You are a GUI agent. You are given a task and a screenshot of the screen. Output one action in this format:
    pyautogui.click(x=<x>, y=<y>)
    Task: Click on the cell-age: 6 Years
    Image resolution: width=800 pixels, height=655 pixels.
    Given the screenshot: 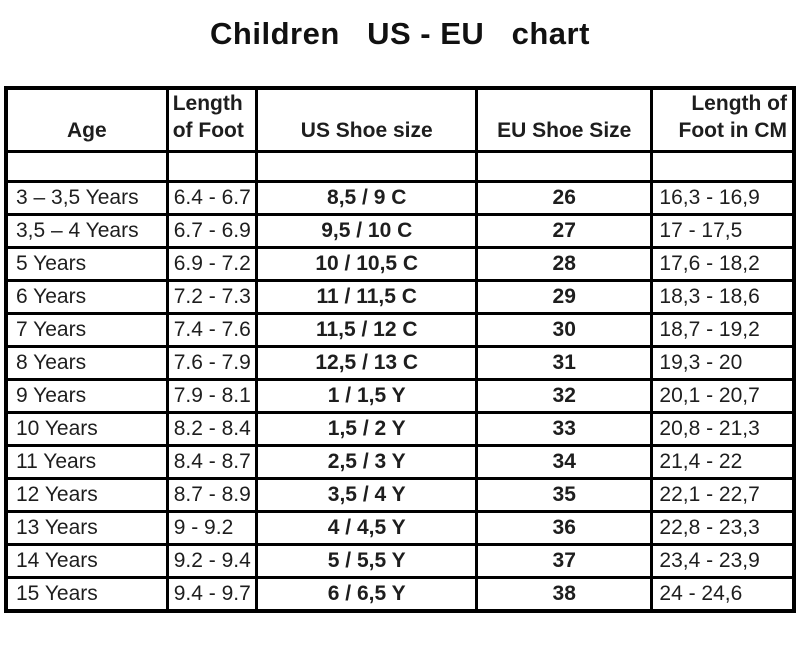 What is the action you would take?
    pyautogui.click(x=86, y=296)
    